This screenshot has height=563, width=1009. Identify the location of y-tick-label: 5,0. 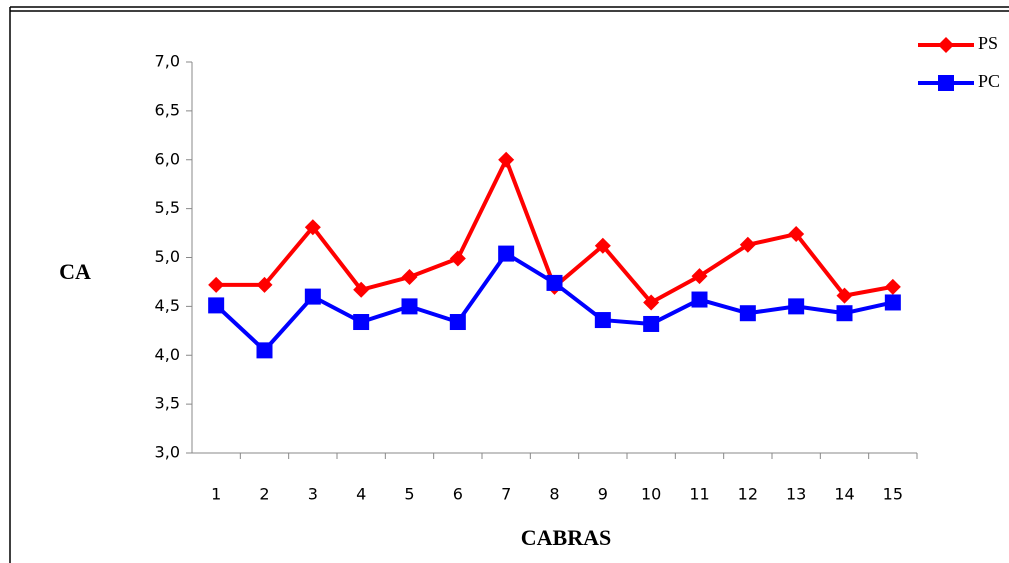
(167, 256).